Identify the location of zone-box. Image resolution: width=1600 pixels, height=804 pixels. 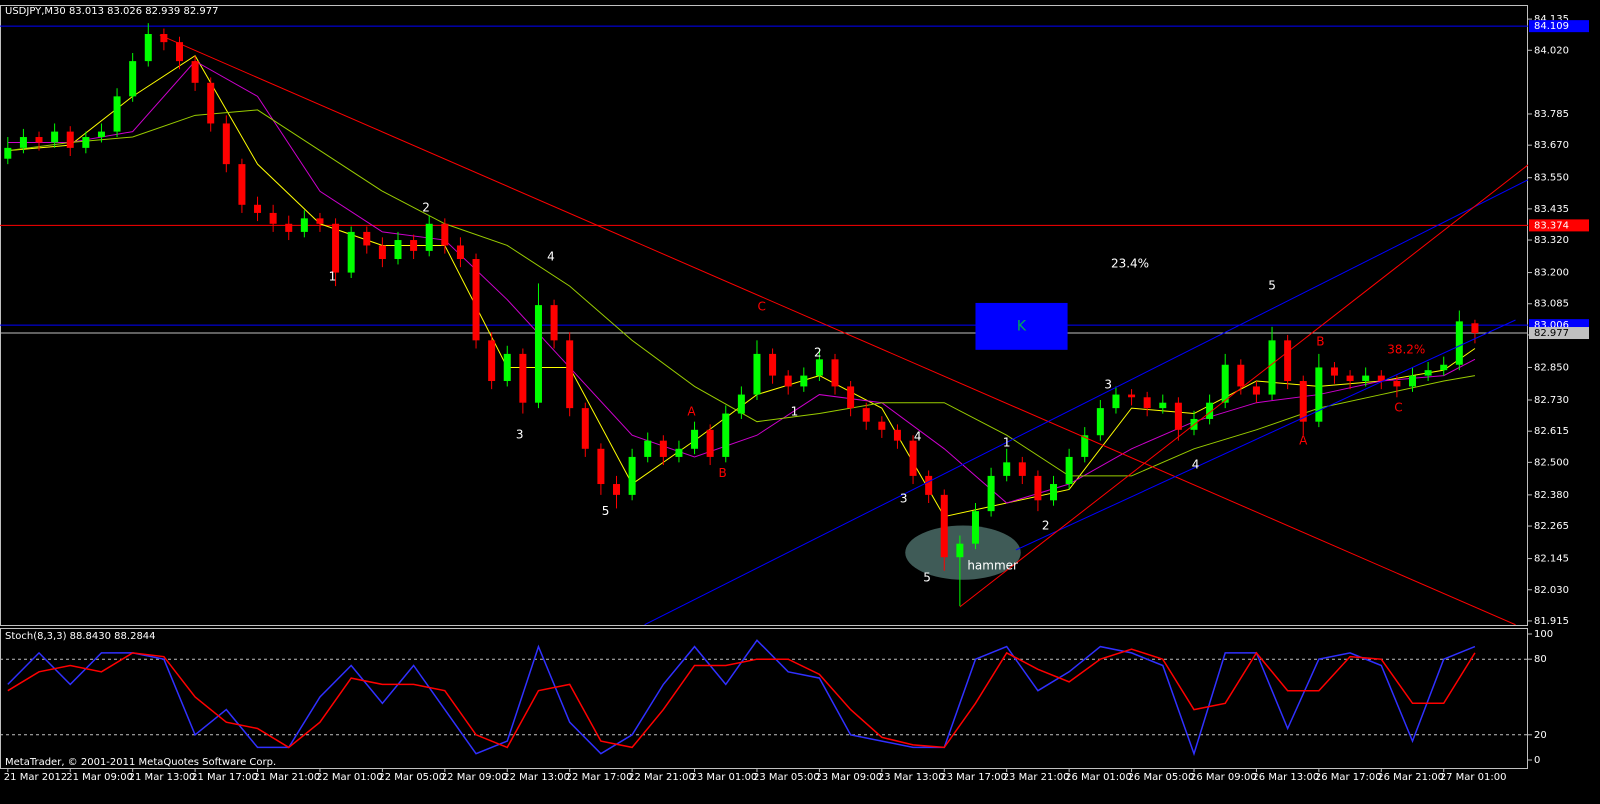
(1021, 326).